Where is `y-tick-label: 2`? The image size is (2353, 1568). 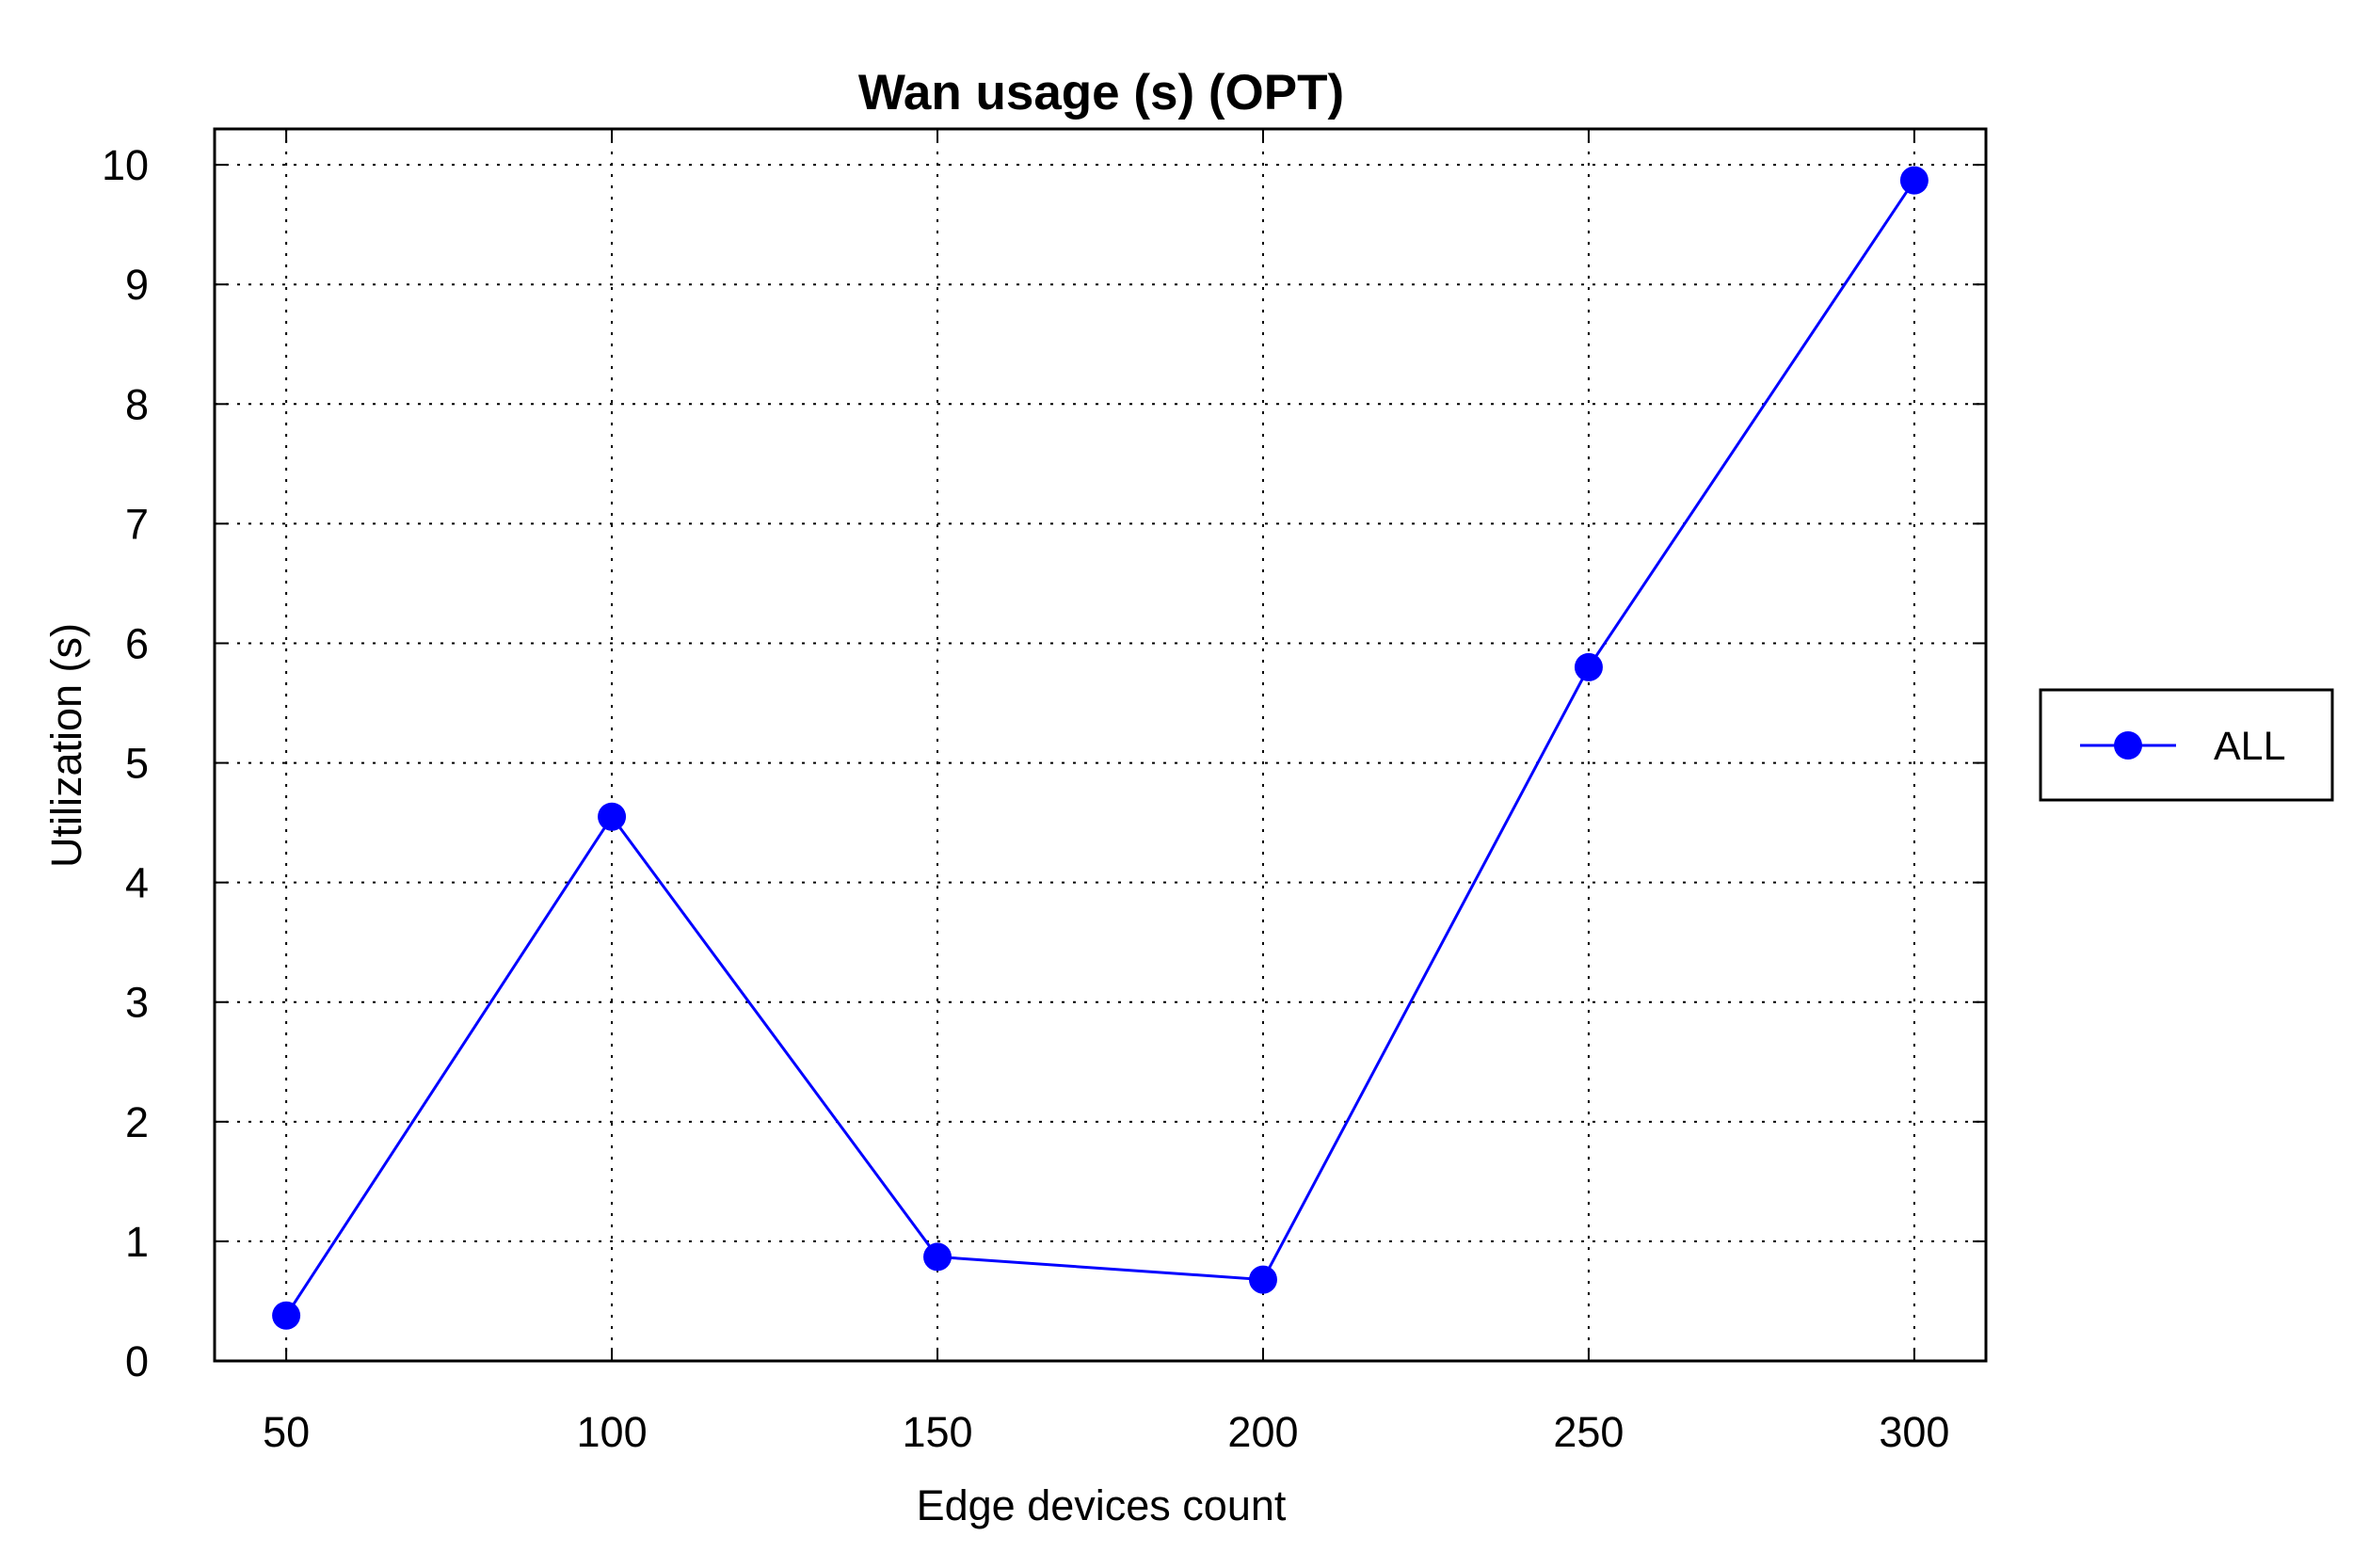 y-tick-label: 2 is located at coordinates (137, 1122).